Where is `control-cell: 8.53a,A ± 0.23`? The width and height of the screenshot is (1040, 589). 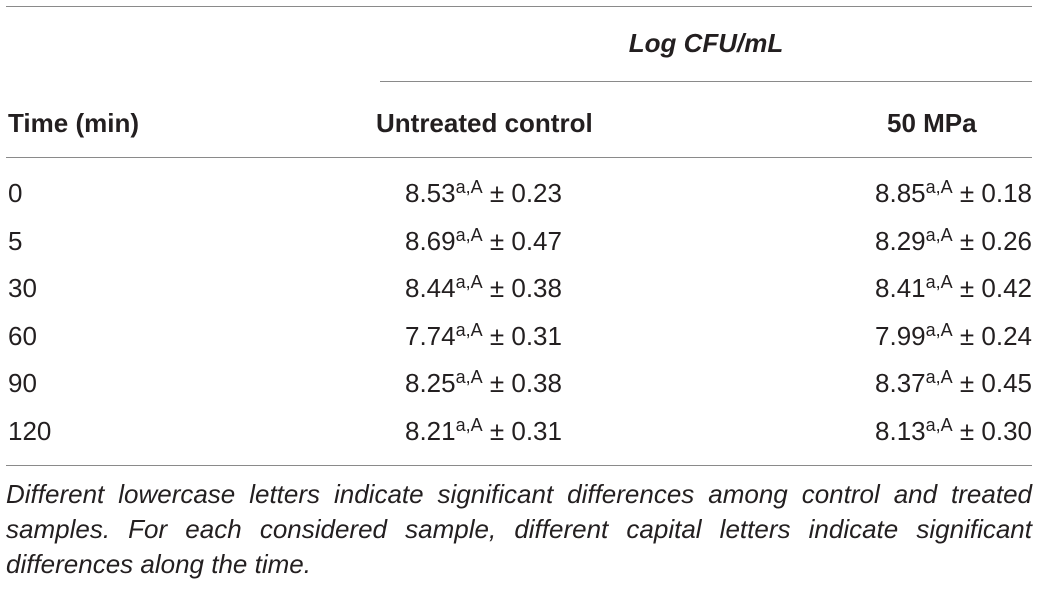
control-cell: 8.53a,A ± 0.23 is located at coordinates (483, 195).